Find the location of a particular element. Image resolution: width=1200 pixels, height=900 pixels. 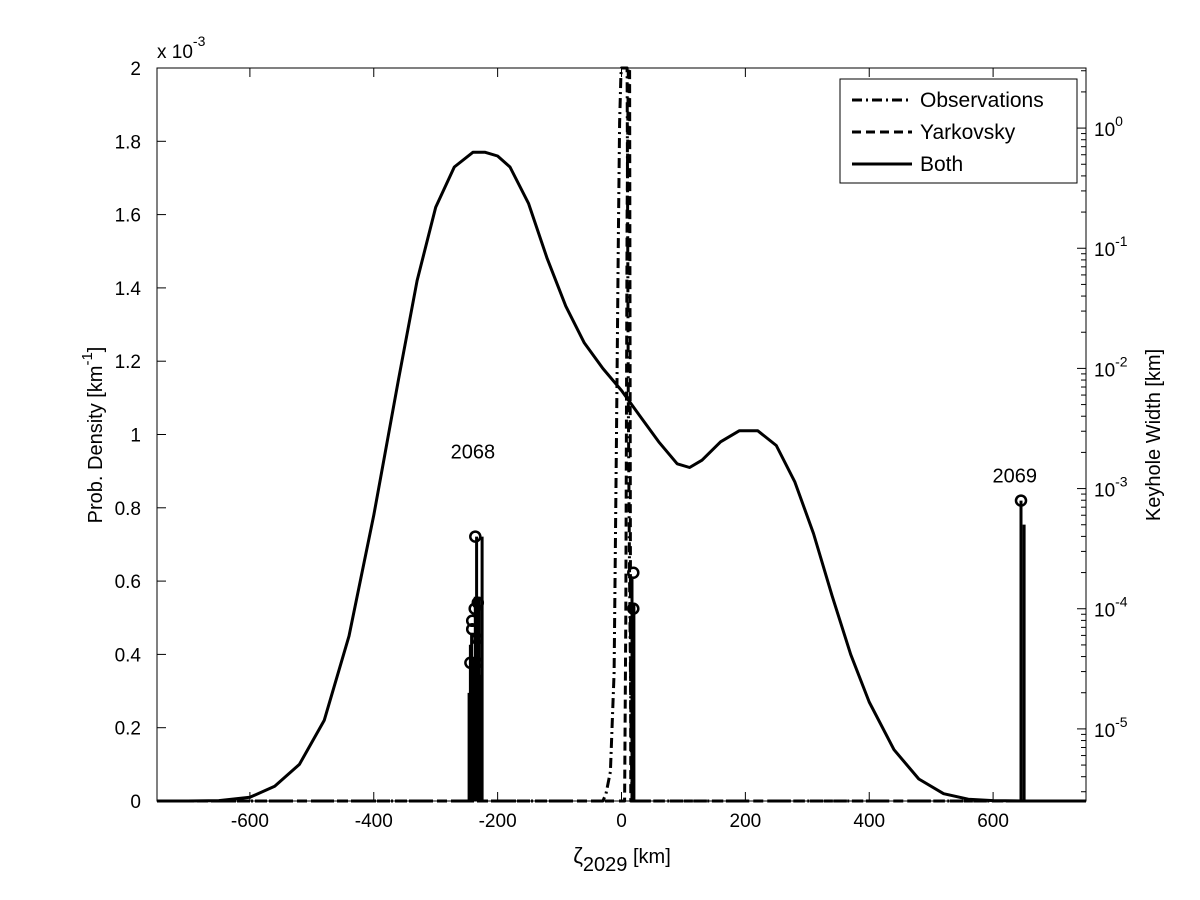

y-tick-label: 0.2 is located at coordinates (128, 729).